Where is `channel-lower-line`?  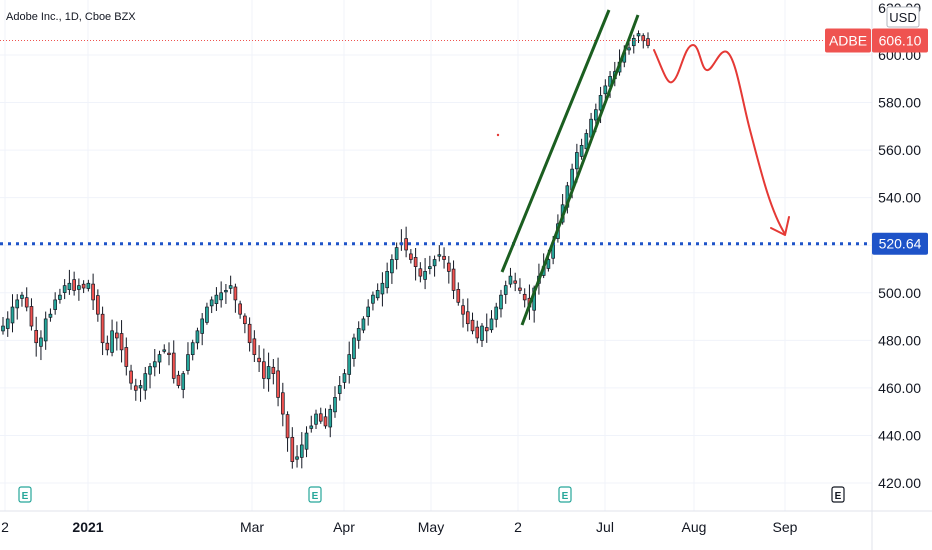
channel-lower-line is located at coordinates (580, 170).